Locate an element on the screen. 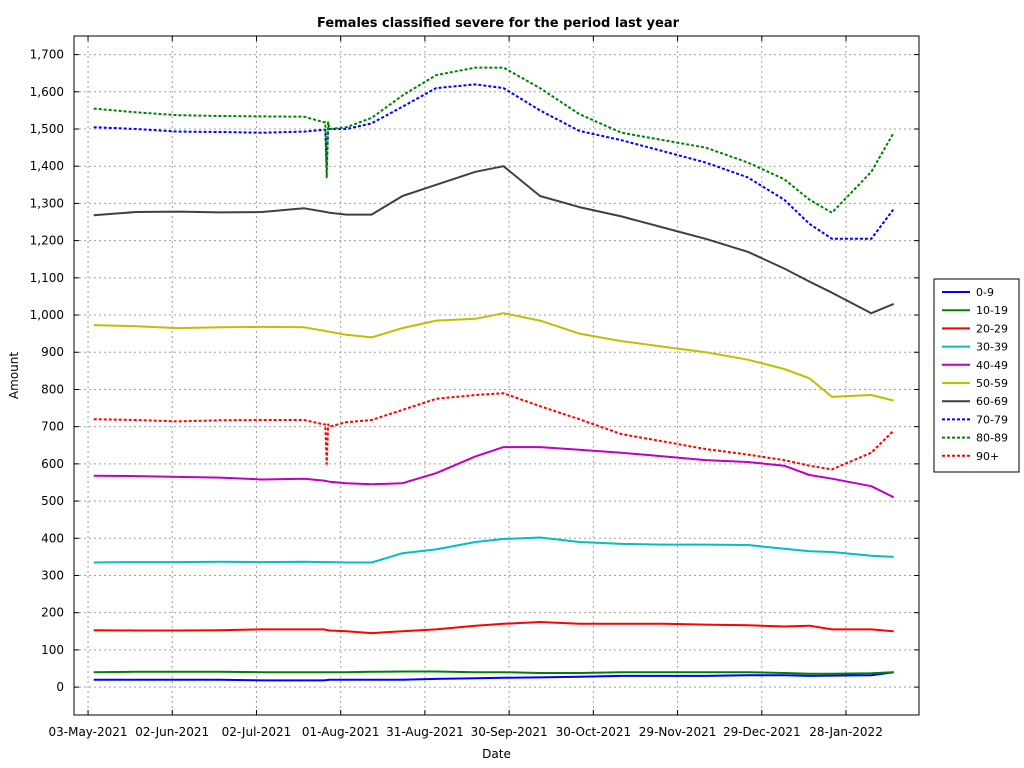 This screenshot has width=1024, height=768. x-tick-label: 03-May-2021 is located at coordinates (87, 732).